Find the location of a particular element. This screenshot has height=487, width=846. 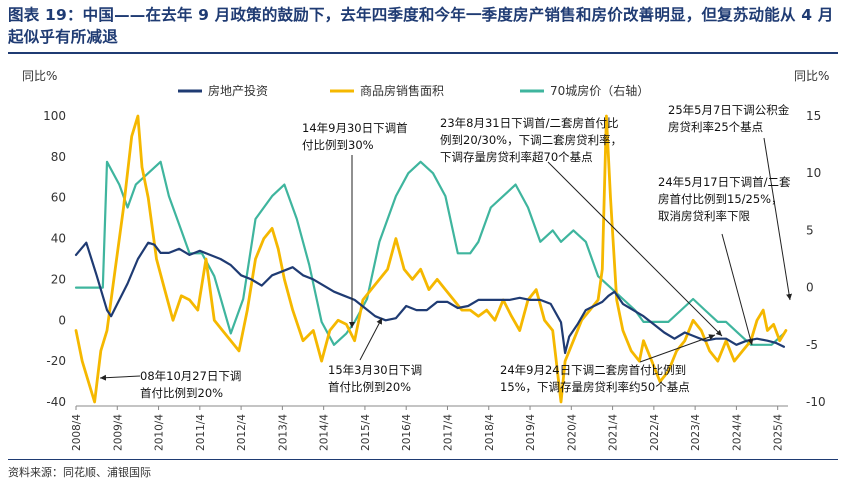

x-tick-label: 2009/4 is located at coordinates (118, 432).